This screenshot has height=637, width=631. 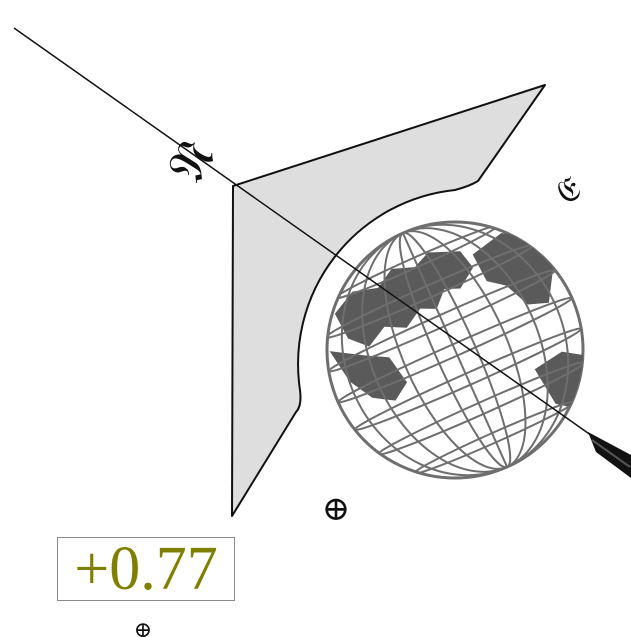 I want to click on glyph-right: 𝔈, so click(x=568, y=190).